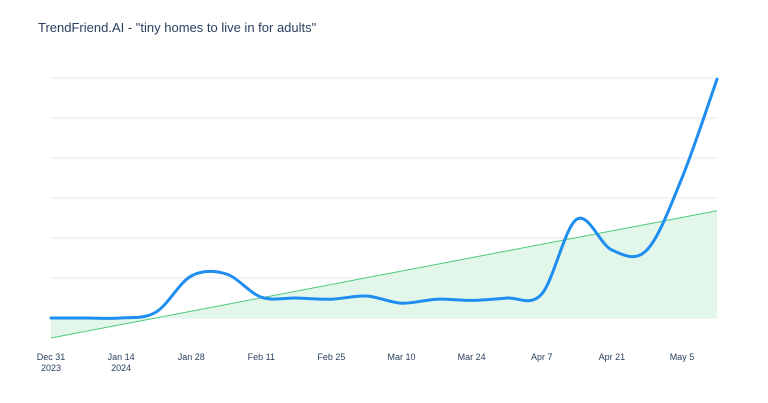 This screenshot has width=768, height=403. Describe the element at coordinates (51, 357) in the screenshot. I see `x-tick-label: Dec 31` at that location.